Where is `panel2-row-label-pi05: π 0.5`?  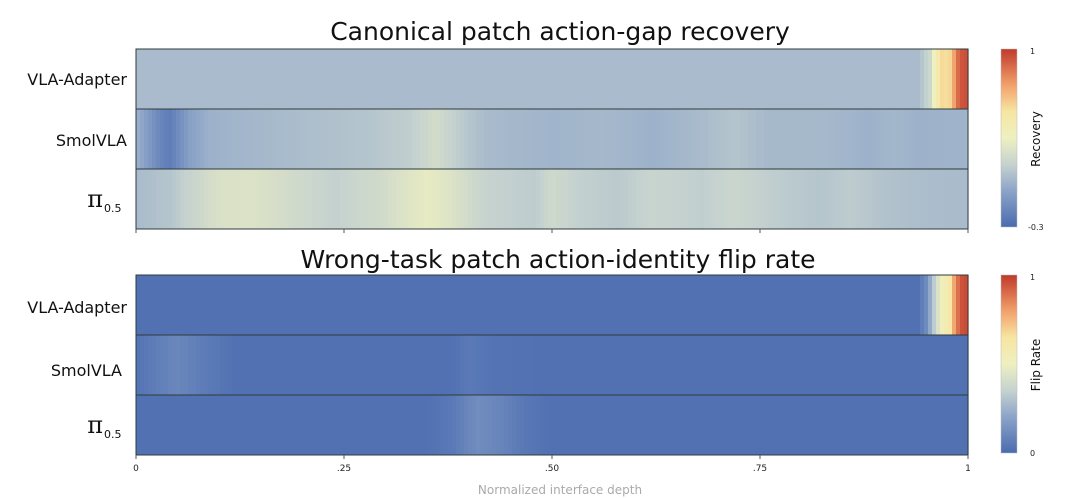 panel2-row-label-pi05: π 0.5 is located at coordinates (104, 426).